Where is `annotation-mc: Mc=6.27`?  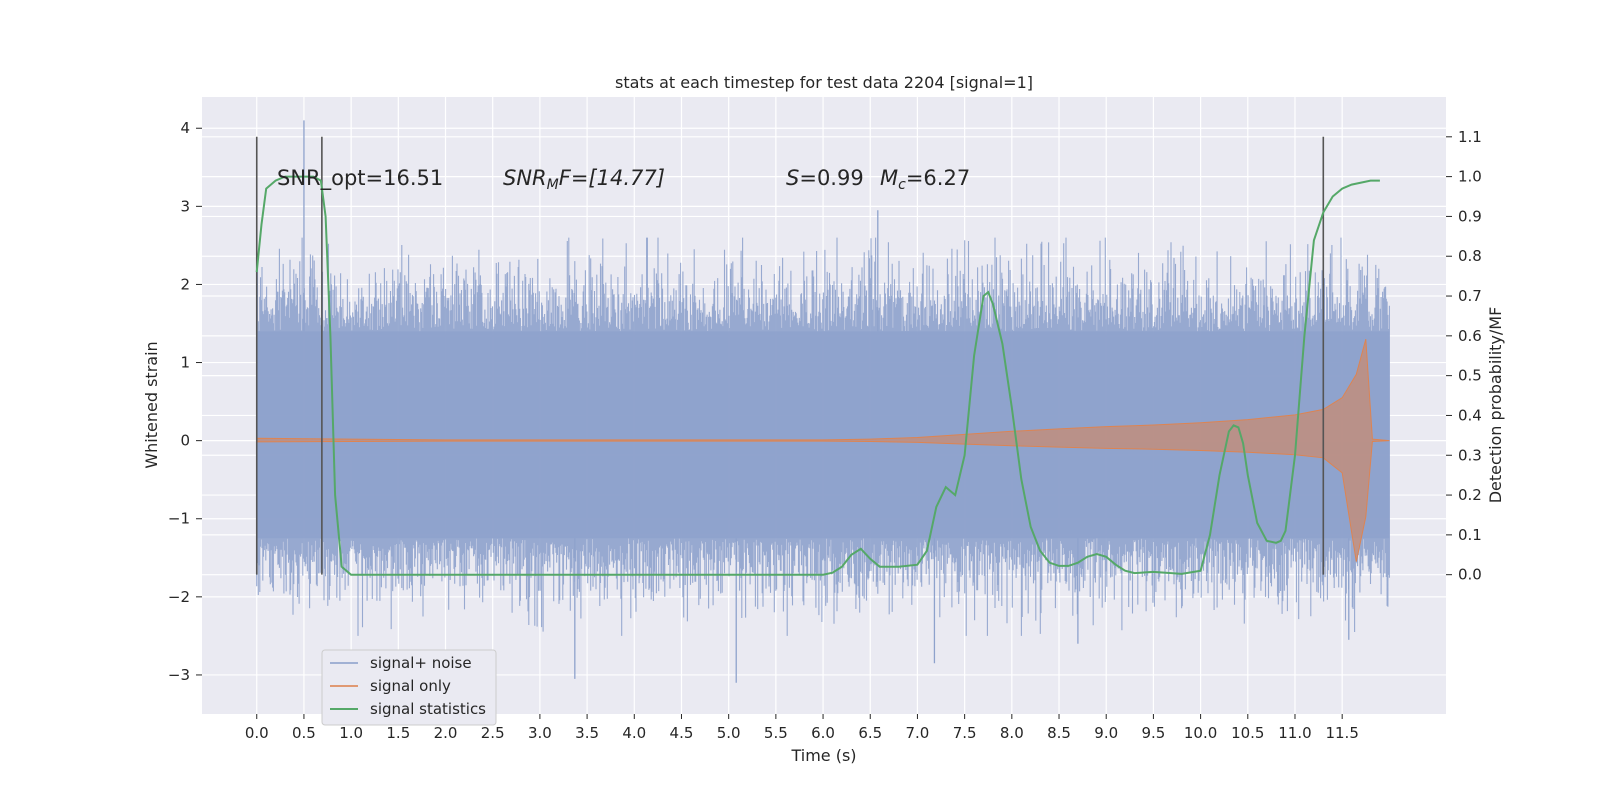 annotation-mc: Mc=6.27 is located at coordinates (925, 179).